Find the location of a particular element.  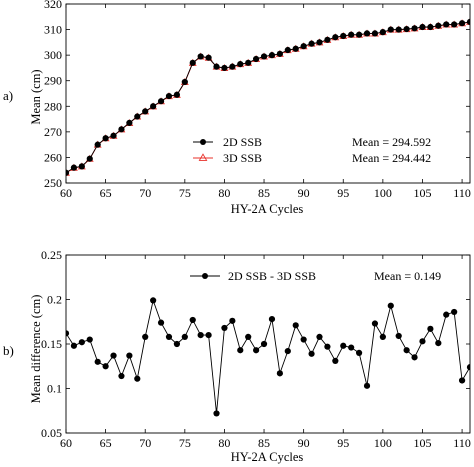

panel-b-y-tick-label: 0.15 is located at coordinates (51, 344).